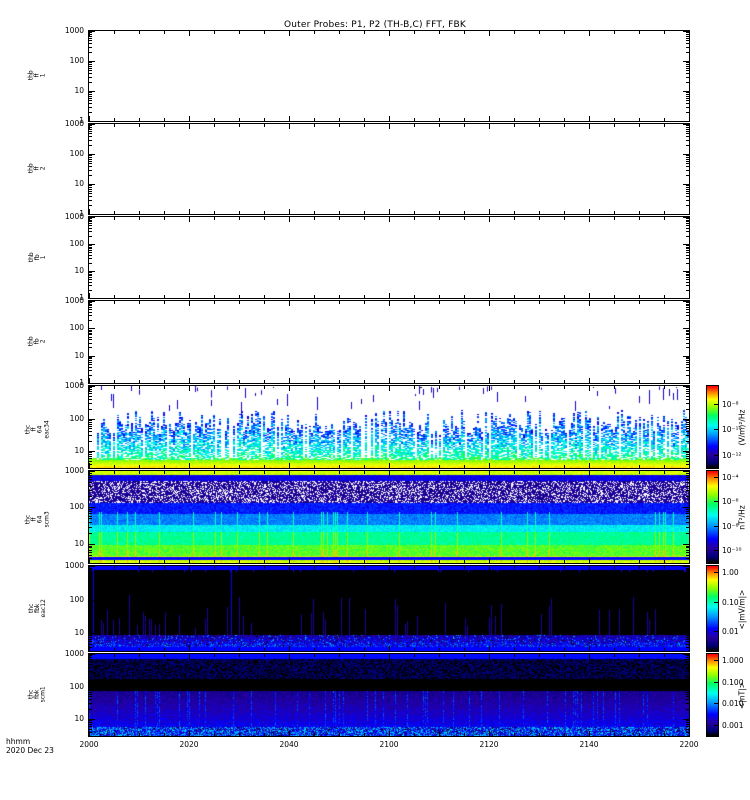 The image size is (750, 800). I want to click on colorbar-cb-efield-psd, so click(712, 427).